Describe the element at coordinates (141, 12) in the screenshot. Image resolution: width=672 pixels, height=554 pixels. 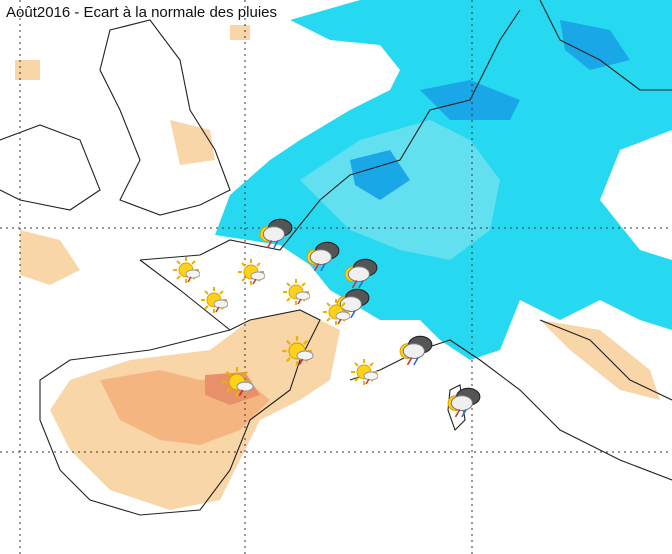
I see `map-title: Août2016 - Ecart à la normale des pluies` at that location.